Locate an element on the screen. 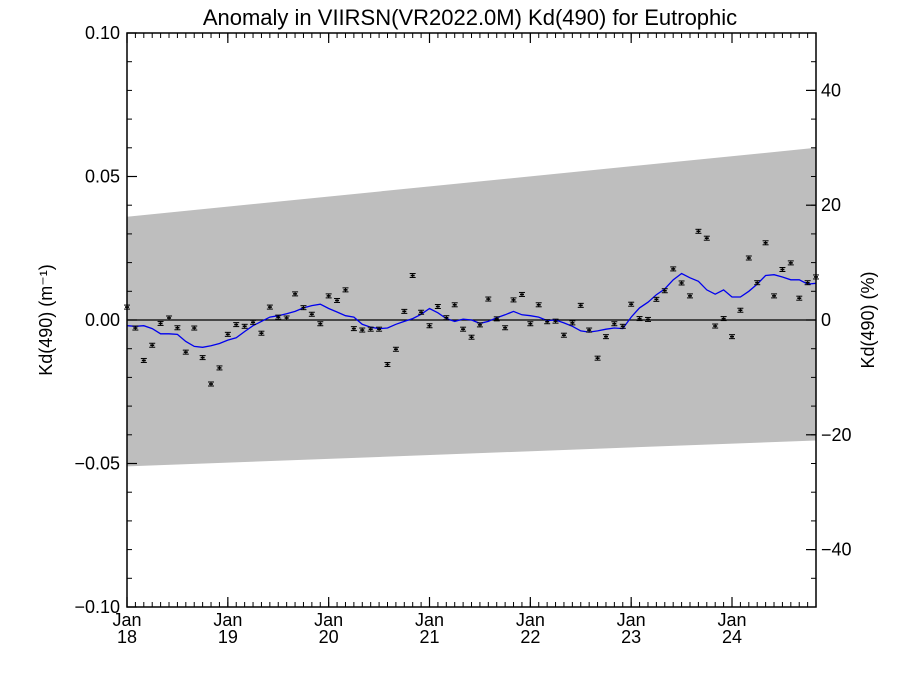 The height and width of the screenshot is (675, 900). smoothed-anomaly-line is located at coordinates (471, 310).